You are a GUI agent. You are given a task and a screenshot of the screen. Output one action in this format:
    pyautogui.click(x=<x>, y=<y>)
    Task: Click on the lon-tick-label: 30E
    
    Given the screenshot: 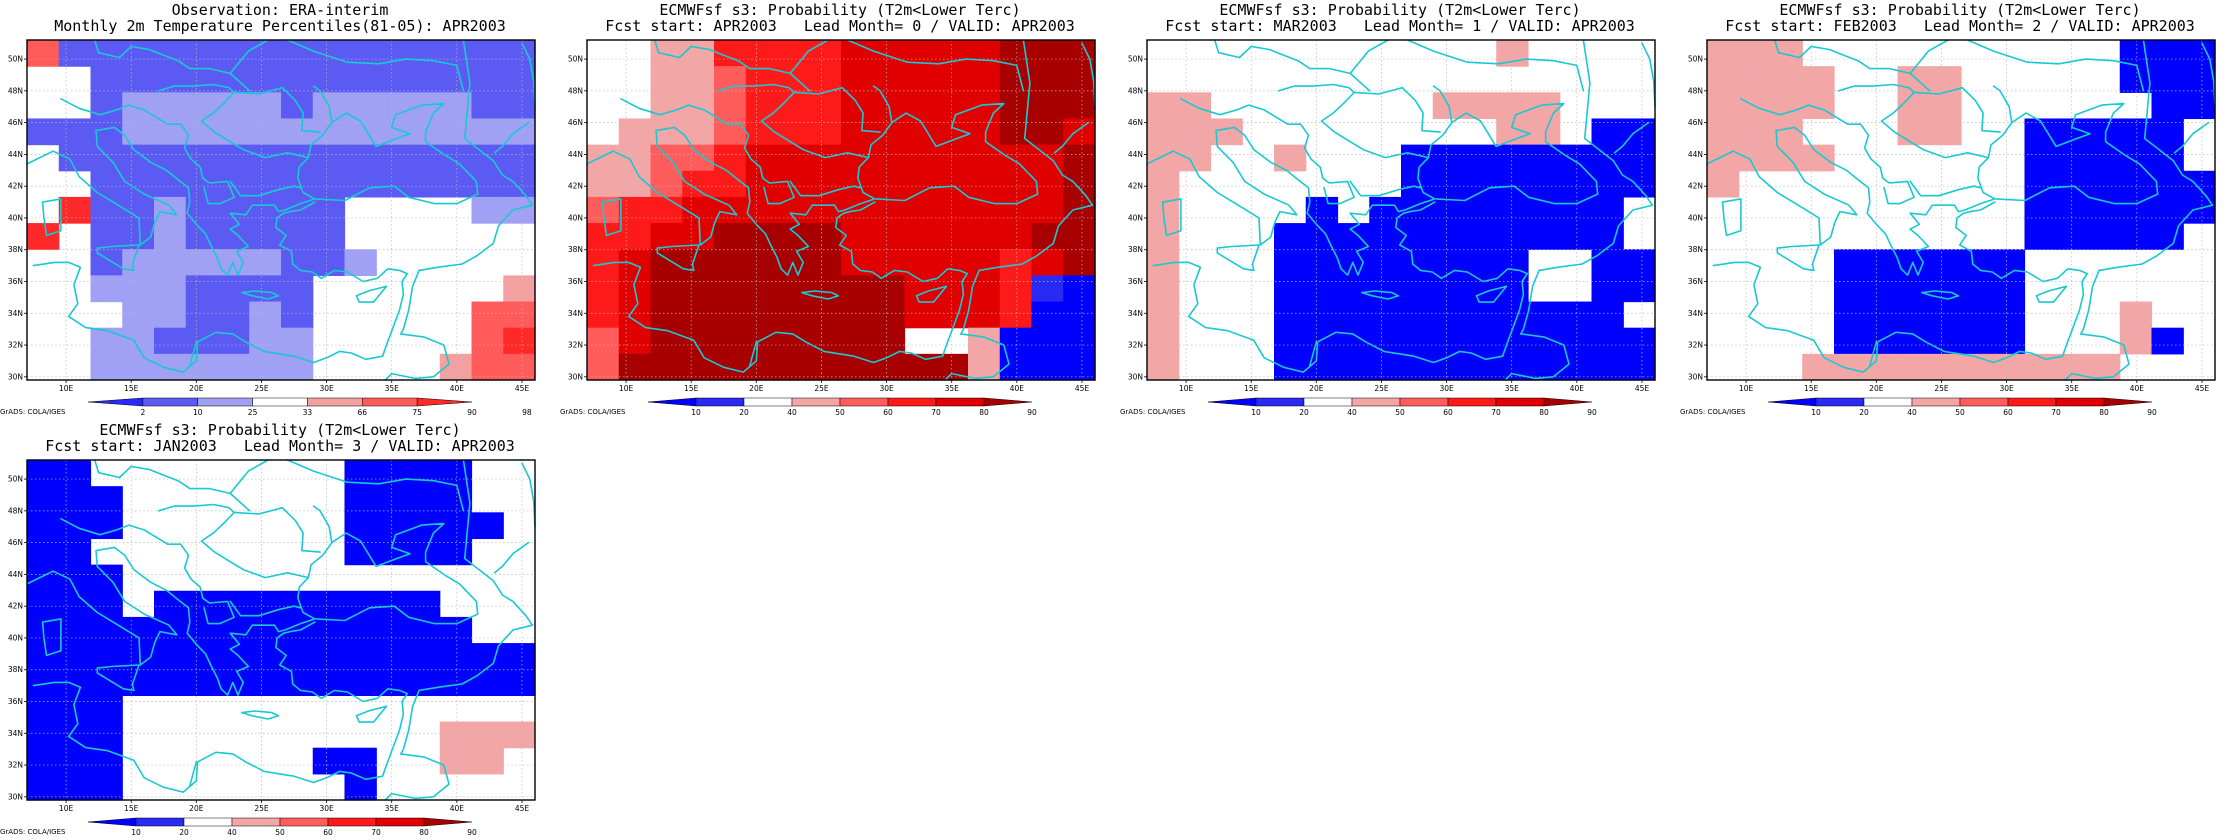 What is the action you would take?
    pyautogui.click(x=886, y=388)
    